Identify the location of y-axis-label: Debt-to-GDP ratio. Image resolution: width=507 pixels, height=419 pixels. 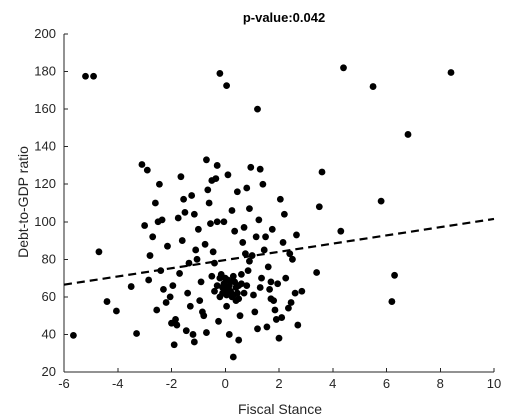
(23, 202).